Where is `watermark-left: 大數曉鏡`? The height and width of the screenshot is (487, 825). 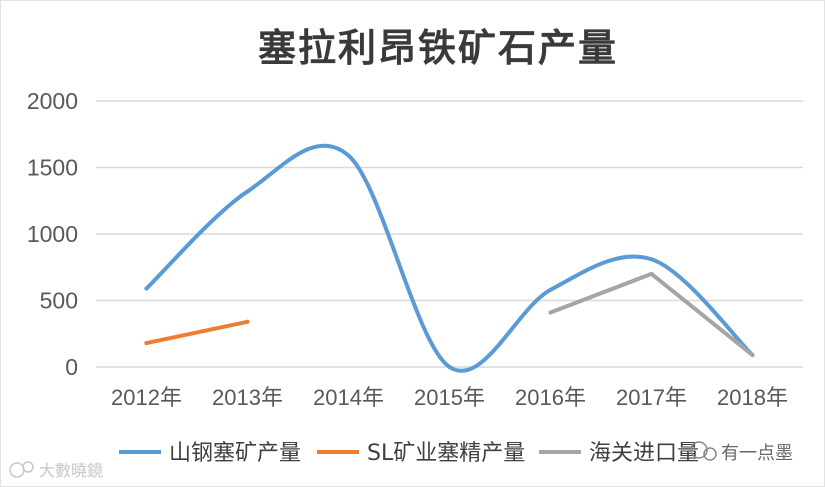
watermark-left: 大數曉鏡 is located at coordinates (56, 470).